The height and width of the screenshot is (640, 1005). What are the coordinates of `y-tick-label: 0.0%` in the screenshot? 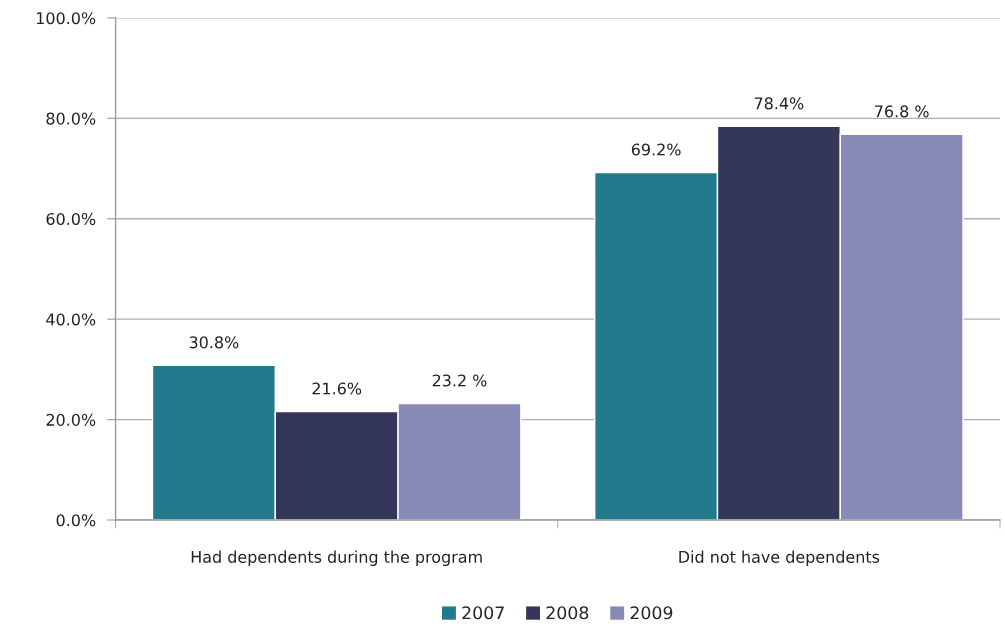 It's located at (76, 520).